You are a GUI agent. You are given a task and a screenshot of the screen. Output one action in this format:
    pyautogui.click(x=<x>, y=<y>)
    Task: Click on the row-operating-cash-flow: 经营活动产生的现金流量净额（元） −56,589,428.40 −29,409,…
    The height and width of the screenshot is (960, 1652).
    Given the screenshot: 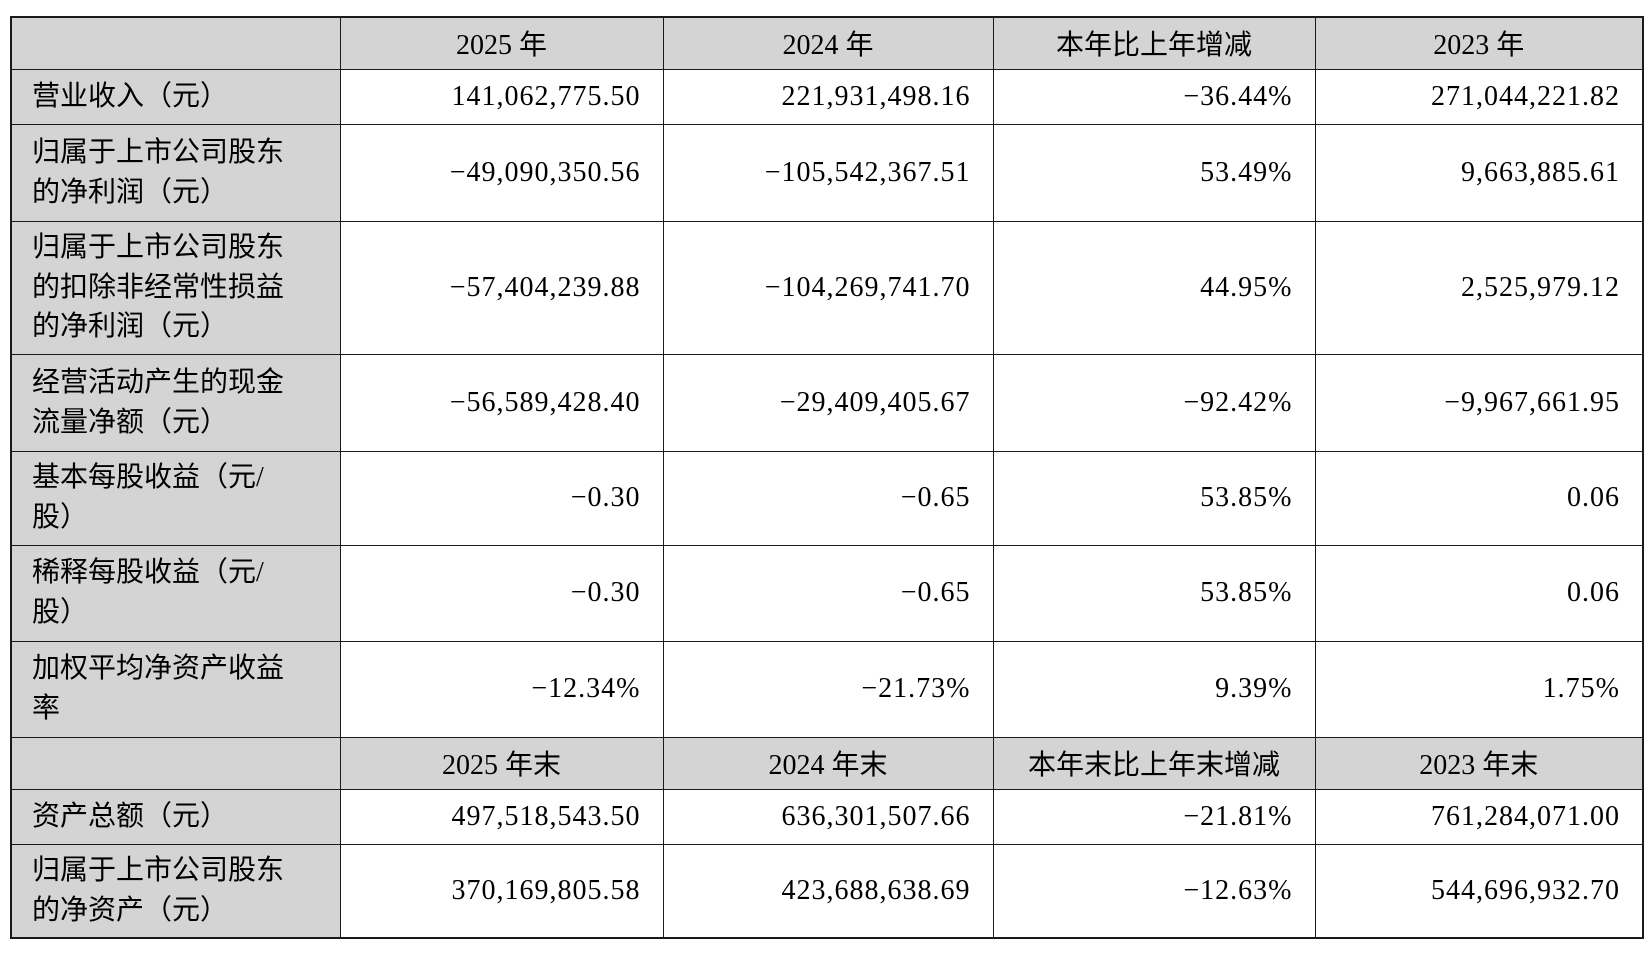 What is the action you would take?
    pyautogui.click(x=827, y=402)
    